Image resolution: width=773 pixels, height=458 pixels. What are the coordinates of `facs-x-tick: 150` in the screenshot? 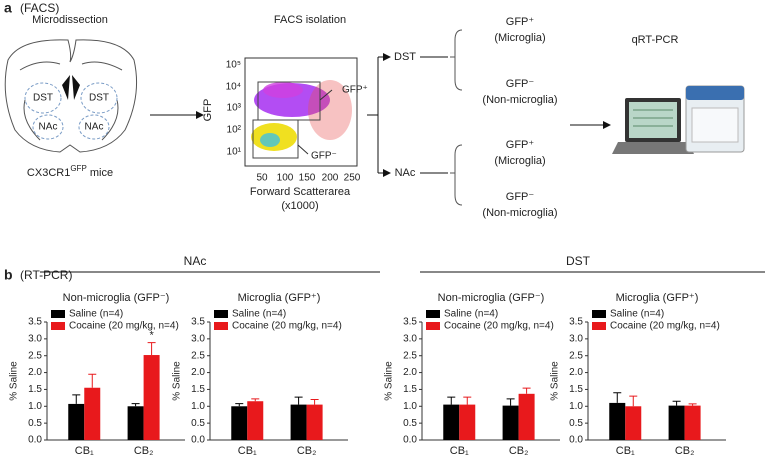 It's located at (307, 178).